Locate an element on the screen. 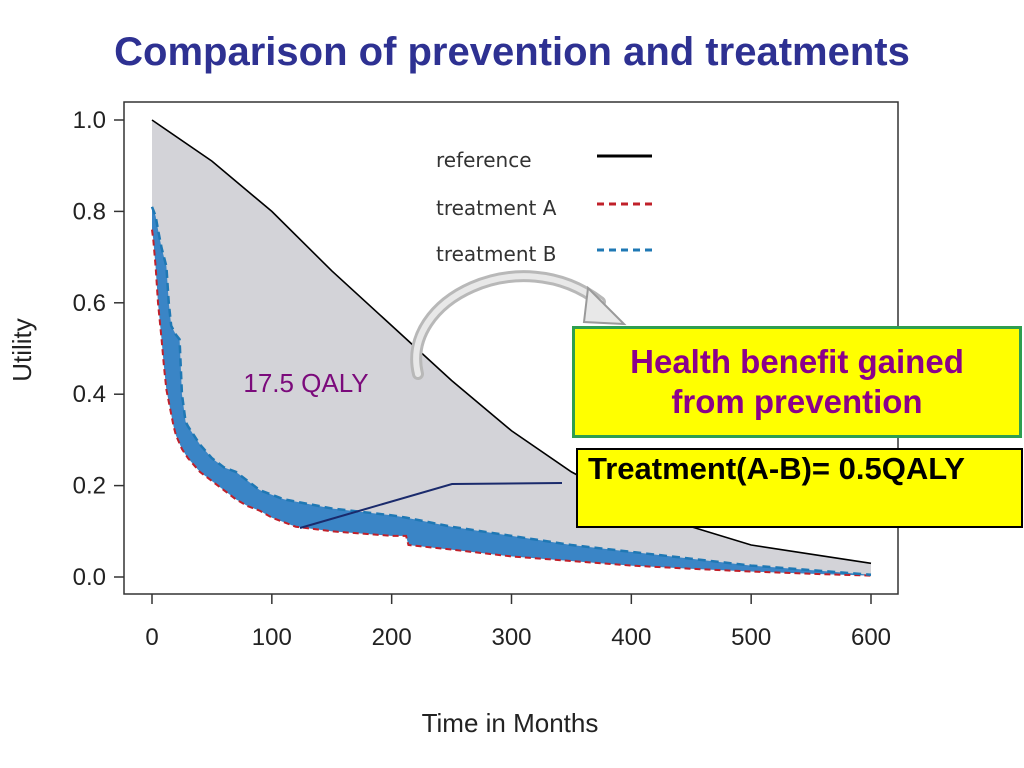 This screenshot has height=768, width=1024. y-tick-label: 0.6 is located at coordinates (89, 303).